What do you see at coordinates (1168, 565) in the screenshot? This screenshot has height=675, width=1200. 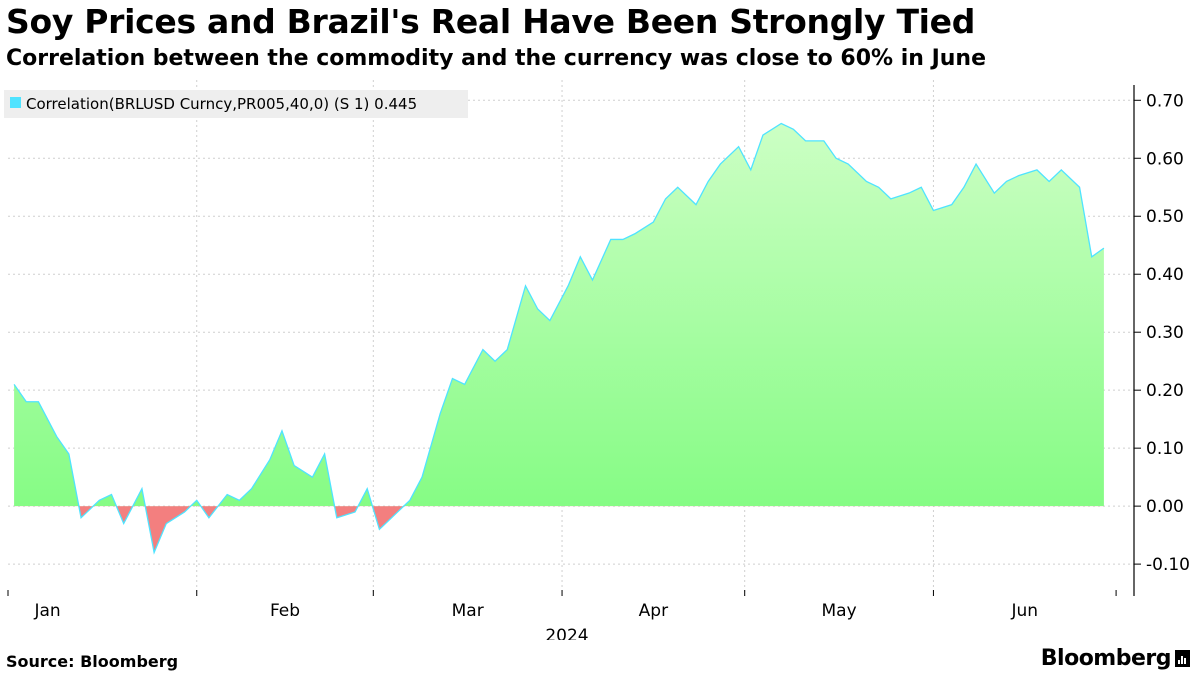 I see `y-tick-label: -0.10` at bounding box center [1168, 565].